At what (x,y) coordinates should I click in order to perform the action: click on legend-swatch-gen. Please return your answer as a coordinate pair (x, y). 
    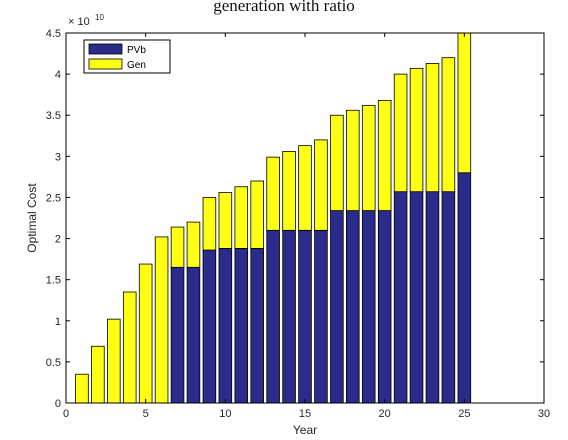
    Looking at the image, I should click on (105, 64).